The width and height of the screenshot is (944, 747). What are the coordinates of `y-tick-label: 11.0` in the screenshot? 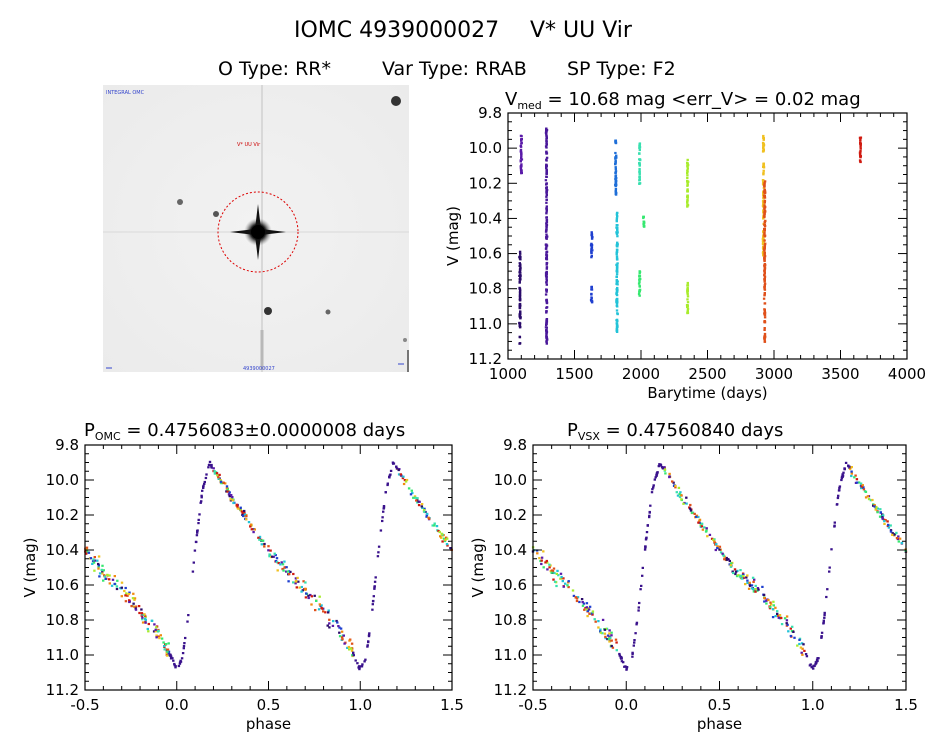 It's located at (510, 655).